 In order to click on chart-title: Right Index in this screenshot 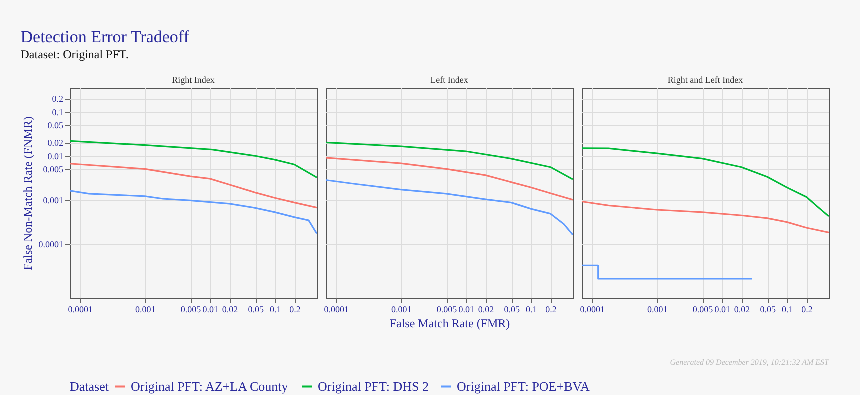, I will do `click(194, 80)`.